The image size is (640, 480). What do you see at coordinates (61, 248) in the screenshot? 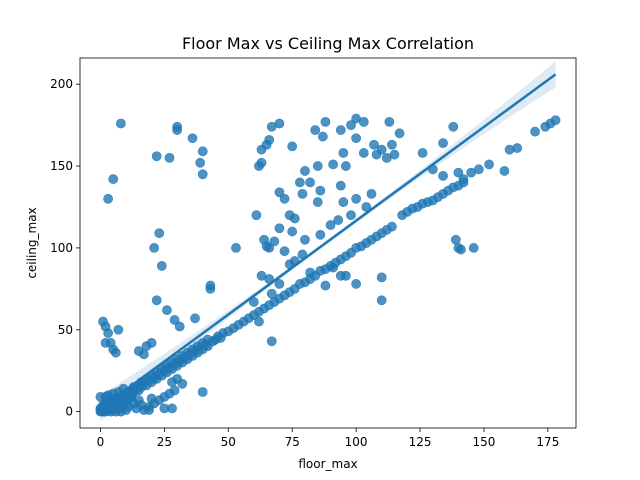
I see `y-tick-label: 100` at bounding box center [61, 248].